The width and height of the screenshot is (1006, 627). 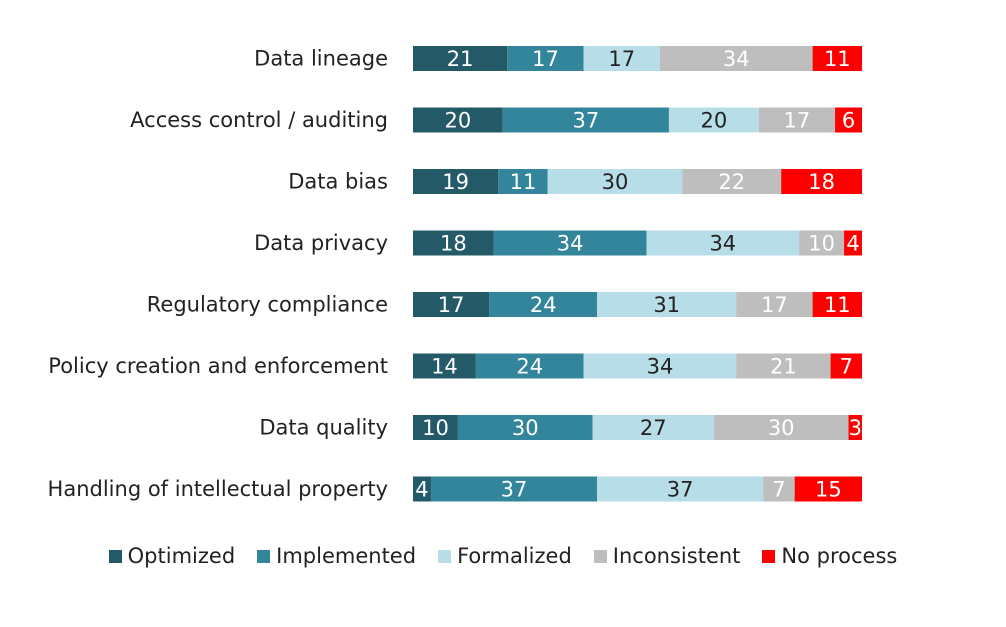 I want to click on data-label-implemented: 30, so click(x=525, y=428).